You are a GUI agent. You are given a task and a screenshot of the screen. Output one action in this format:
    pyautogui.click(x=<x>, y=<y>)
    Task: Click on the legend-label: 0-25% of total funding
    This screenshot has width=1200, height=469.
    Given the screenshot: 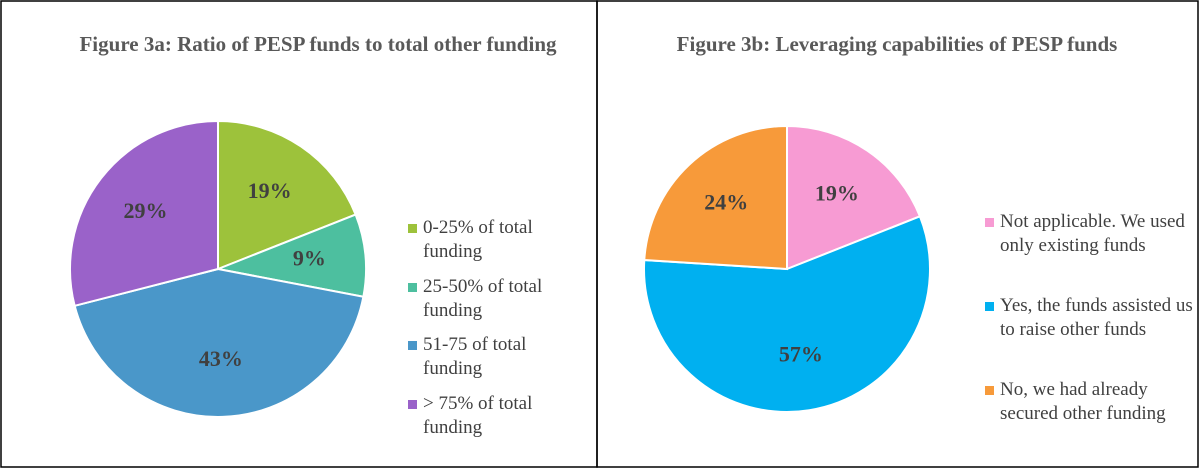 What is the action you would take?
    pyautogui.click(x=478, y=239)
    